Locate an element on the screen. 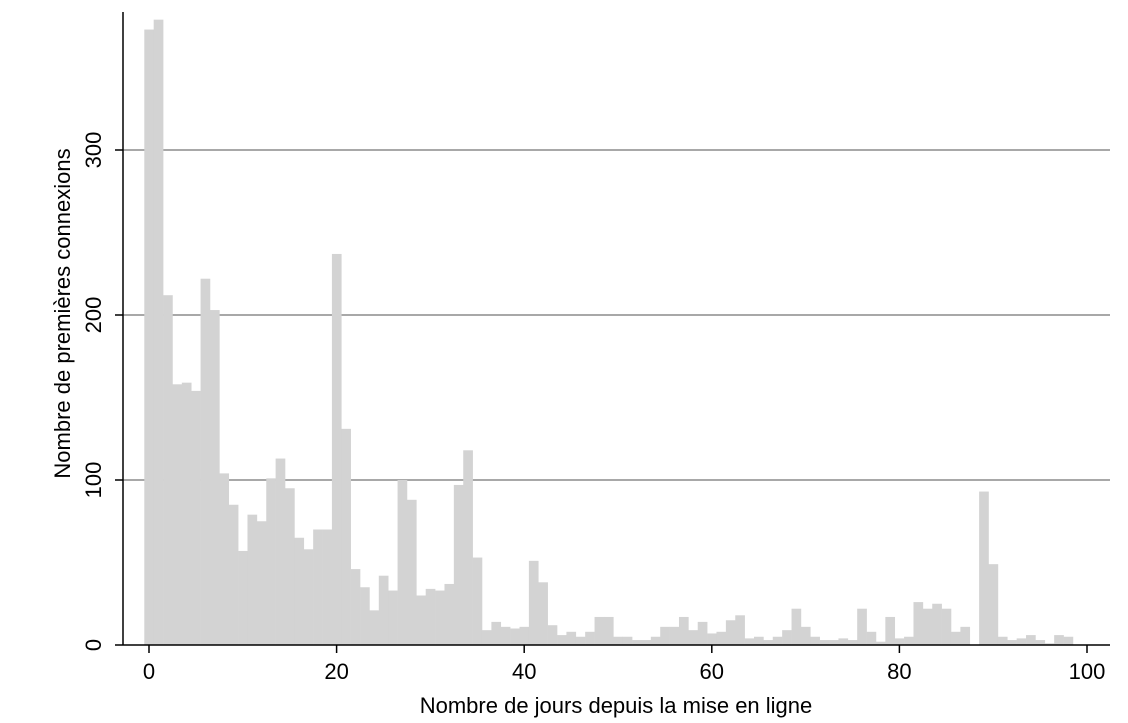 Image resolution: width=1128 pixels, height=723 pixels. x-tick-label-40: 40 is located at coordinates (524, 671).